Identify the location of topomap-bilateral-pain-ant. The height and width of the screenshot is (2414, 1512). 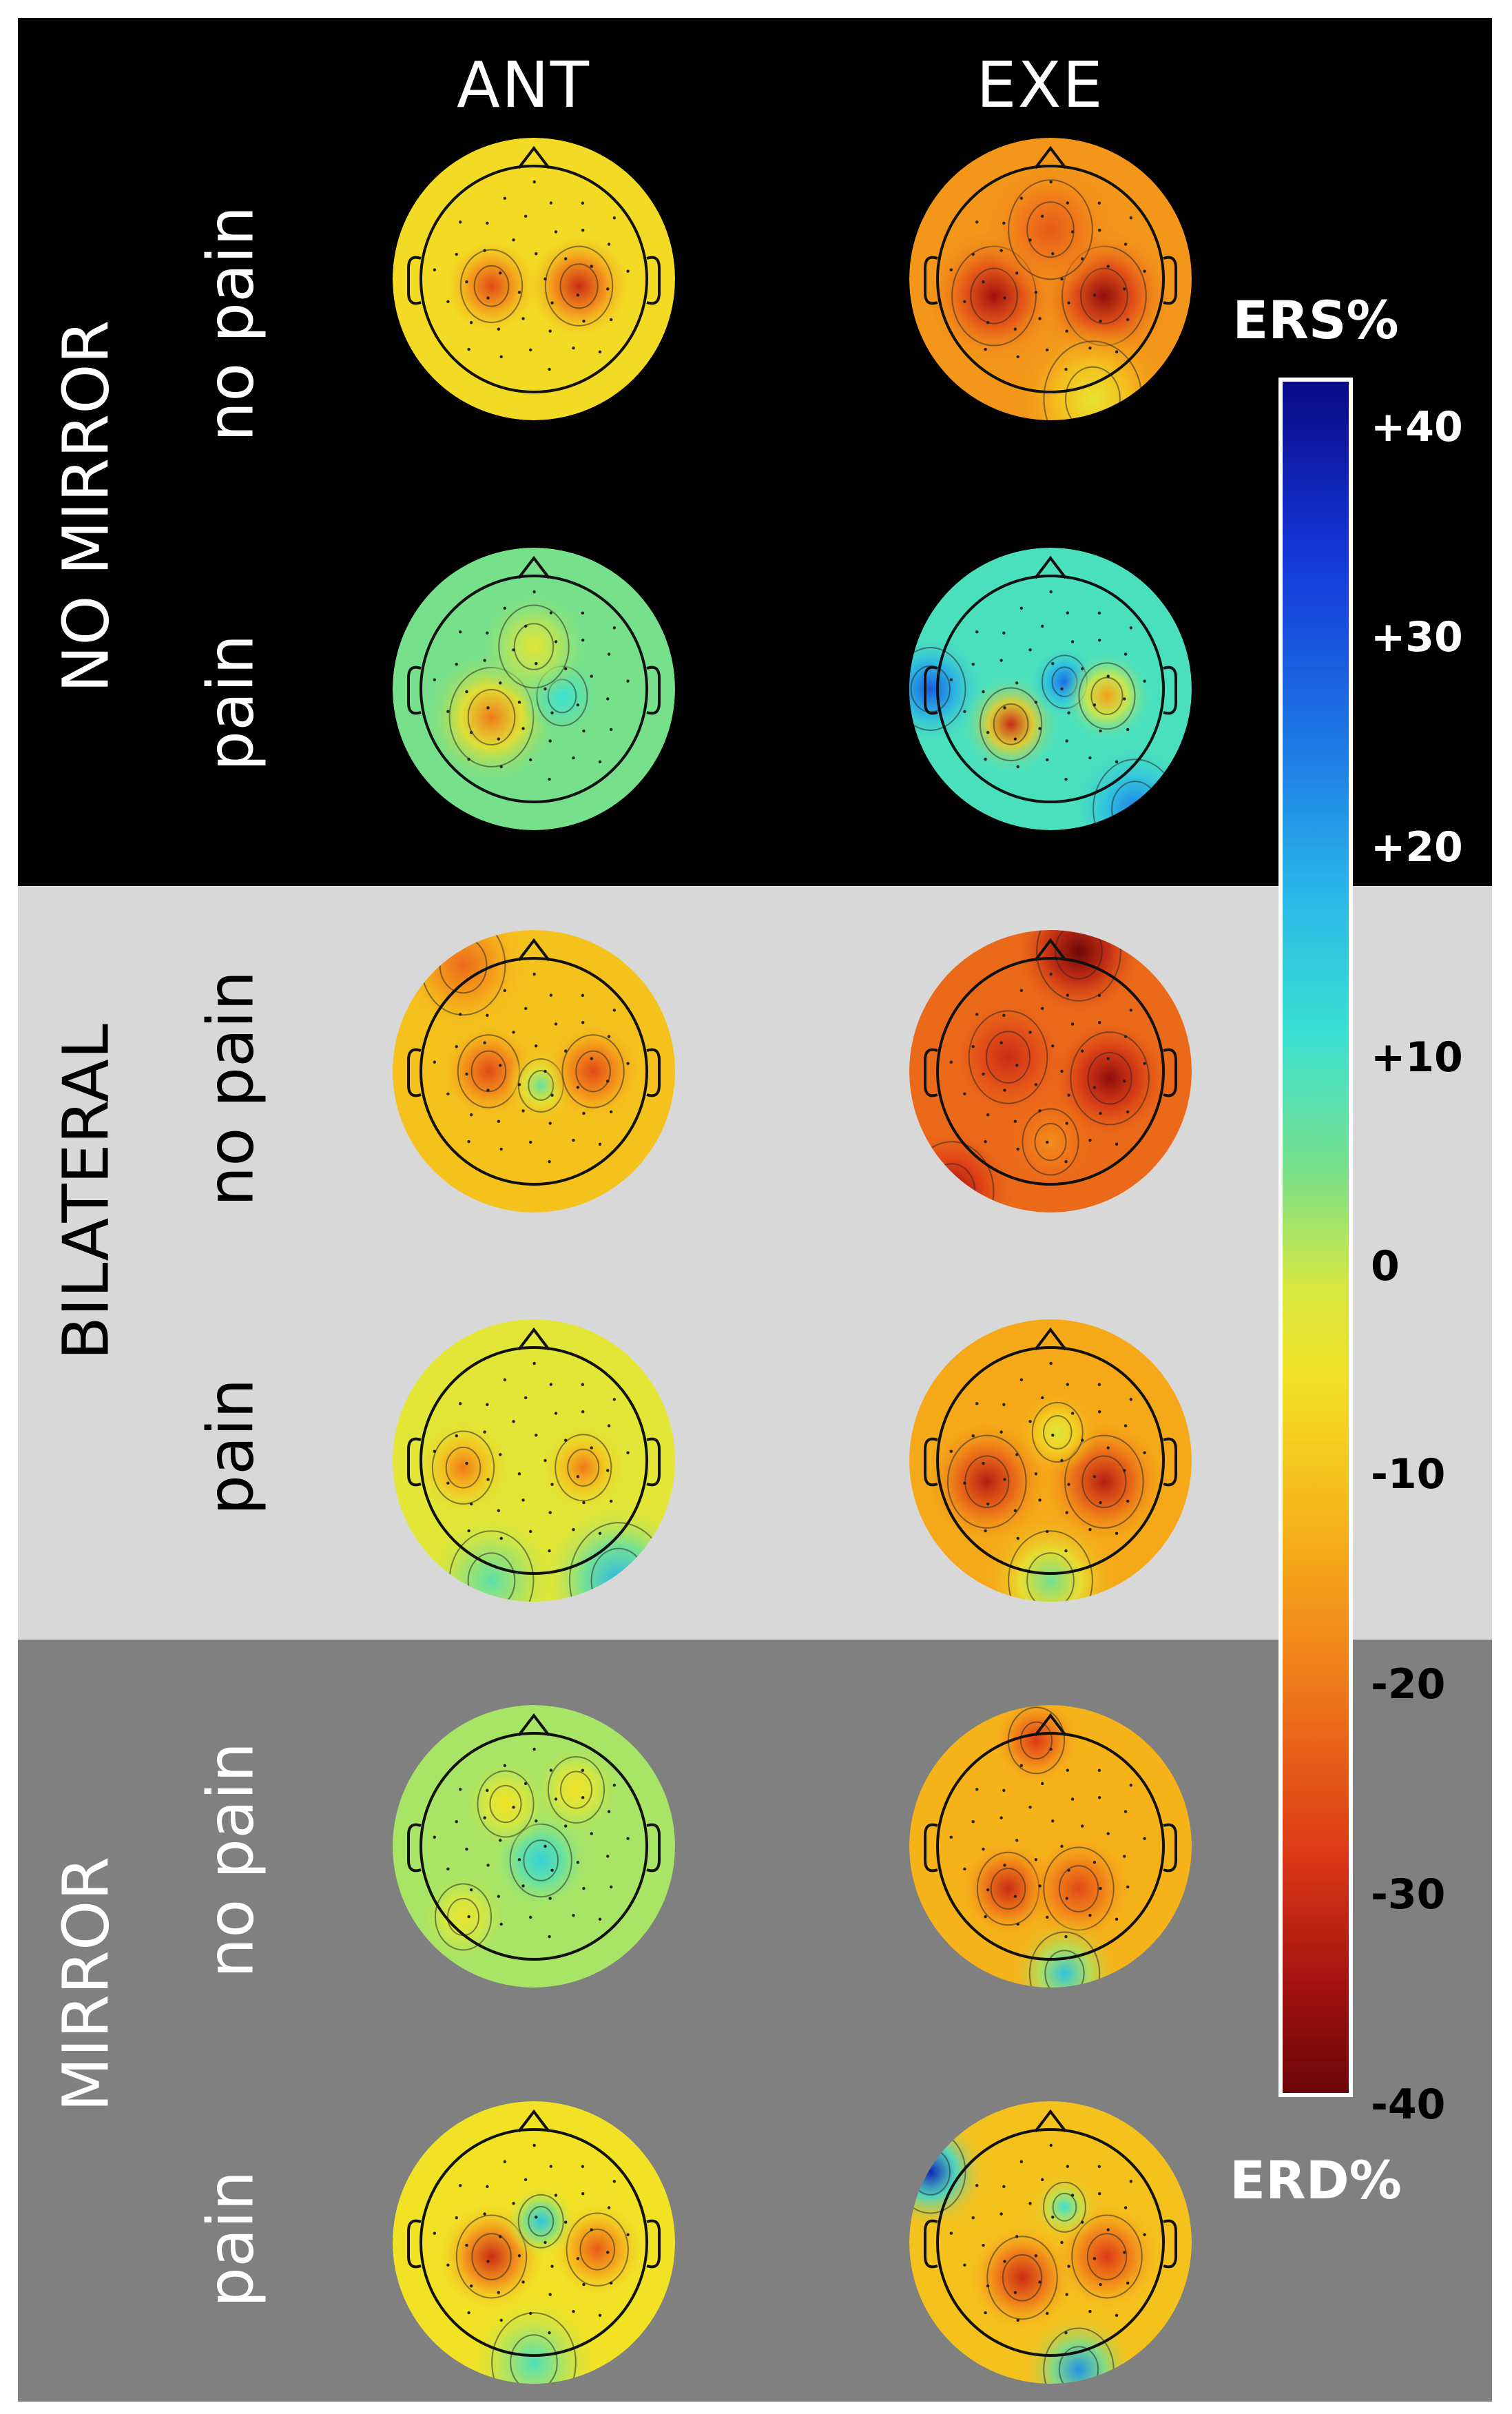
(534, 1460).